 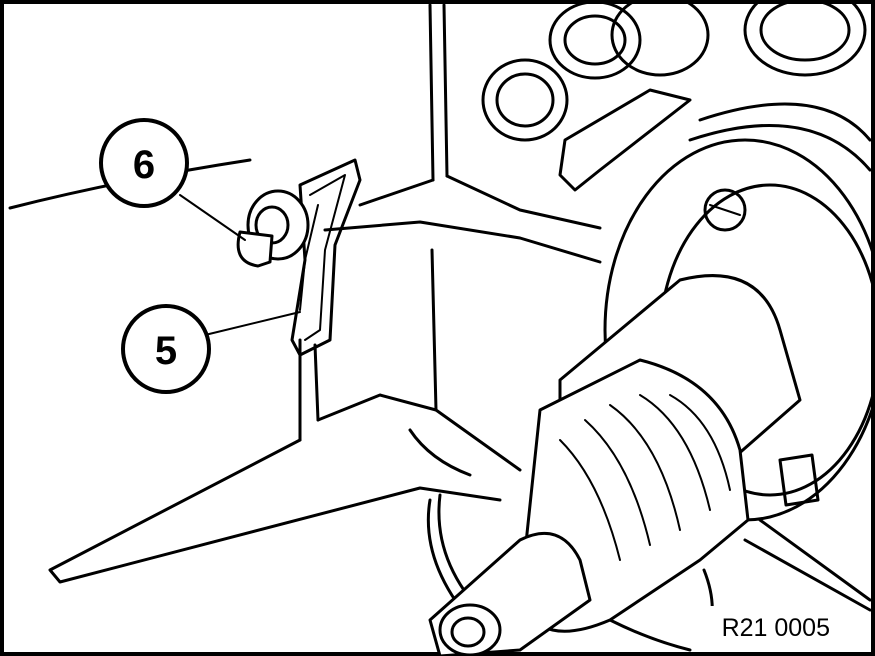 What do you see at coordinates (273, 228) in the screenshot?
I see `hex-nut` at bounding box center [273, 228].